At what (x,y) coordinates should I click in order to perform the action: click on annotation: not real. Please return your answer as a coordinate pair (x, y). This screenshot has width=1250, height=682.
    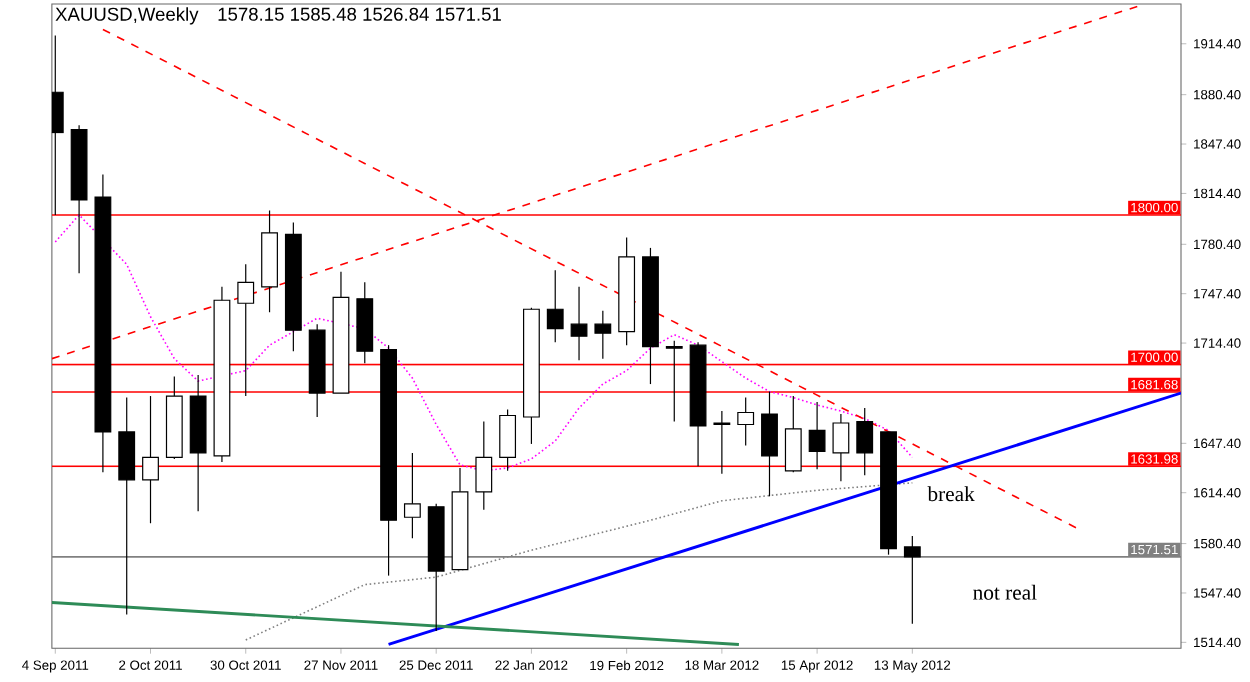
    Looking at the image, I should click on (1005, 593).